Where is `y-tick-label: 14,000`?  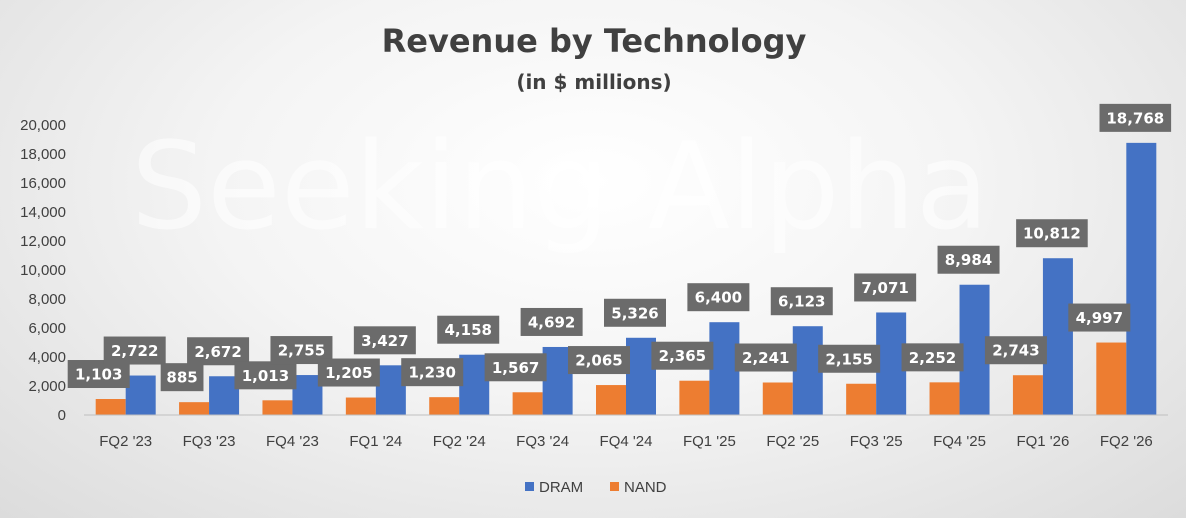 y-tick-label: 14,000 is located at coordinates (43, 212).